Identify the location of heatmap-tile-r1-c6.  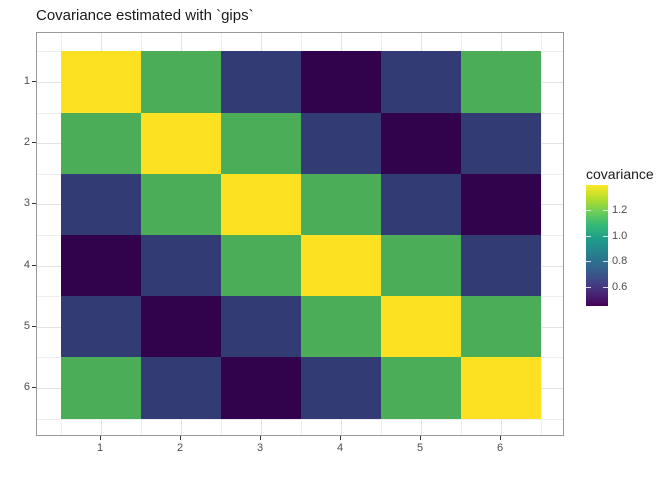
(501, 82).